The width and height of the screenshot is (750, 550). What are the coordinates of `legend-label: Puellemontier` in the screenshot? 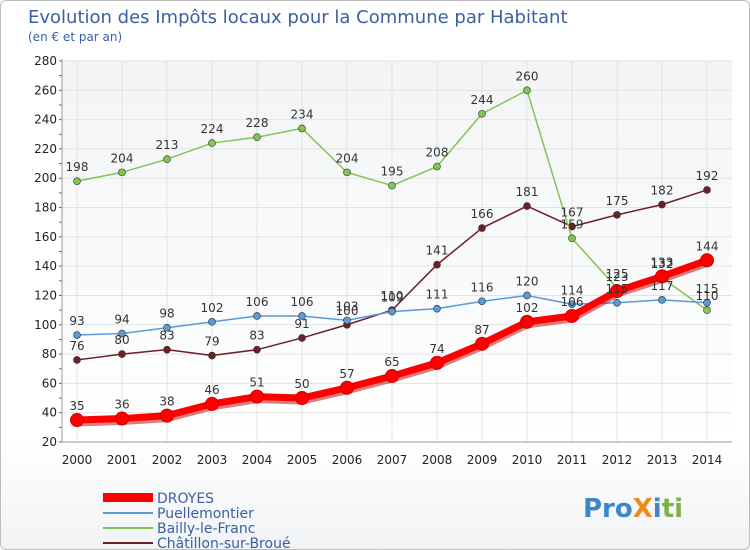 It's located at (205, 514).